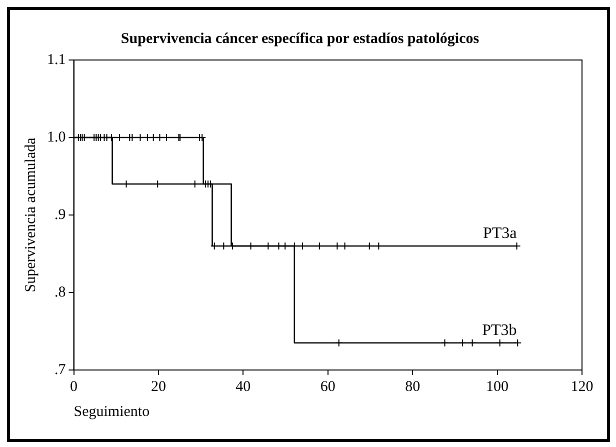  I want to click on series-label: PT3a, so click(499, 233).